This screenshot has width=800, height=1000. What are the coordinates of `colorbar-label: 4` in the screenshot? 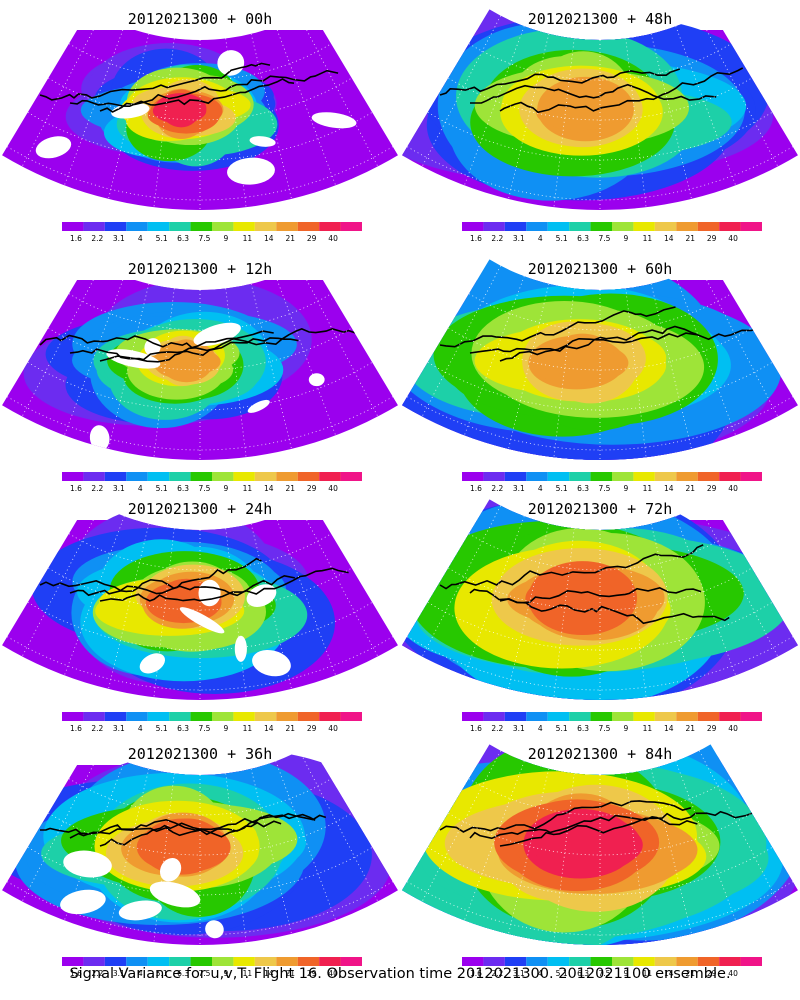 It's located at (540, 728).